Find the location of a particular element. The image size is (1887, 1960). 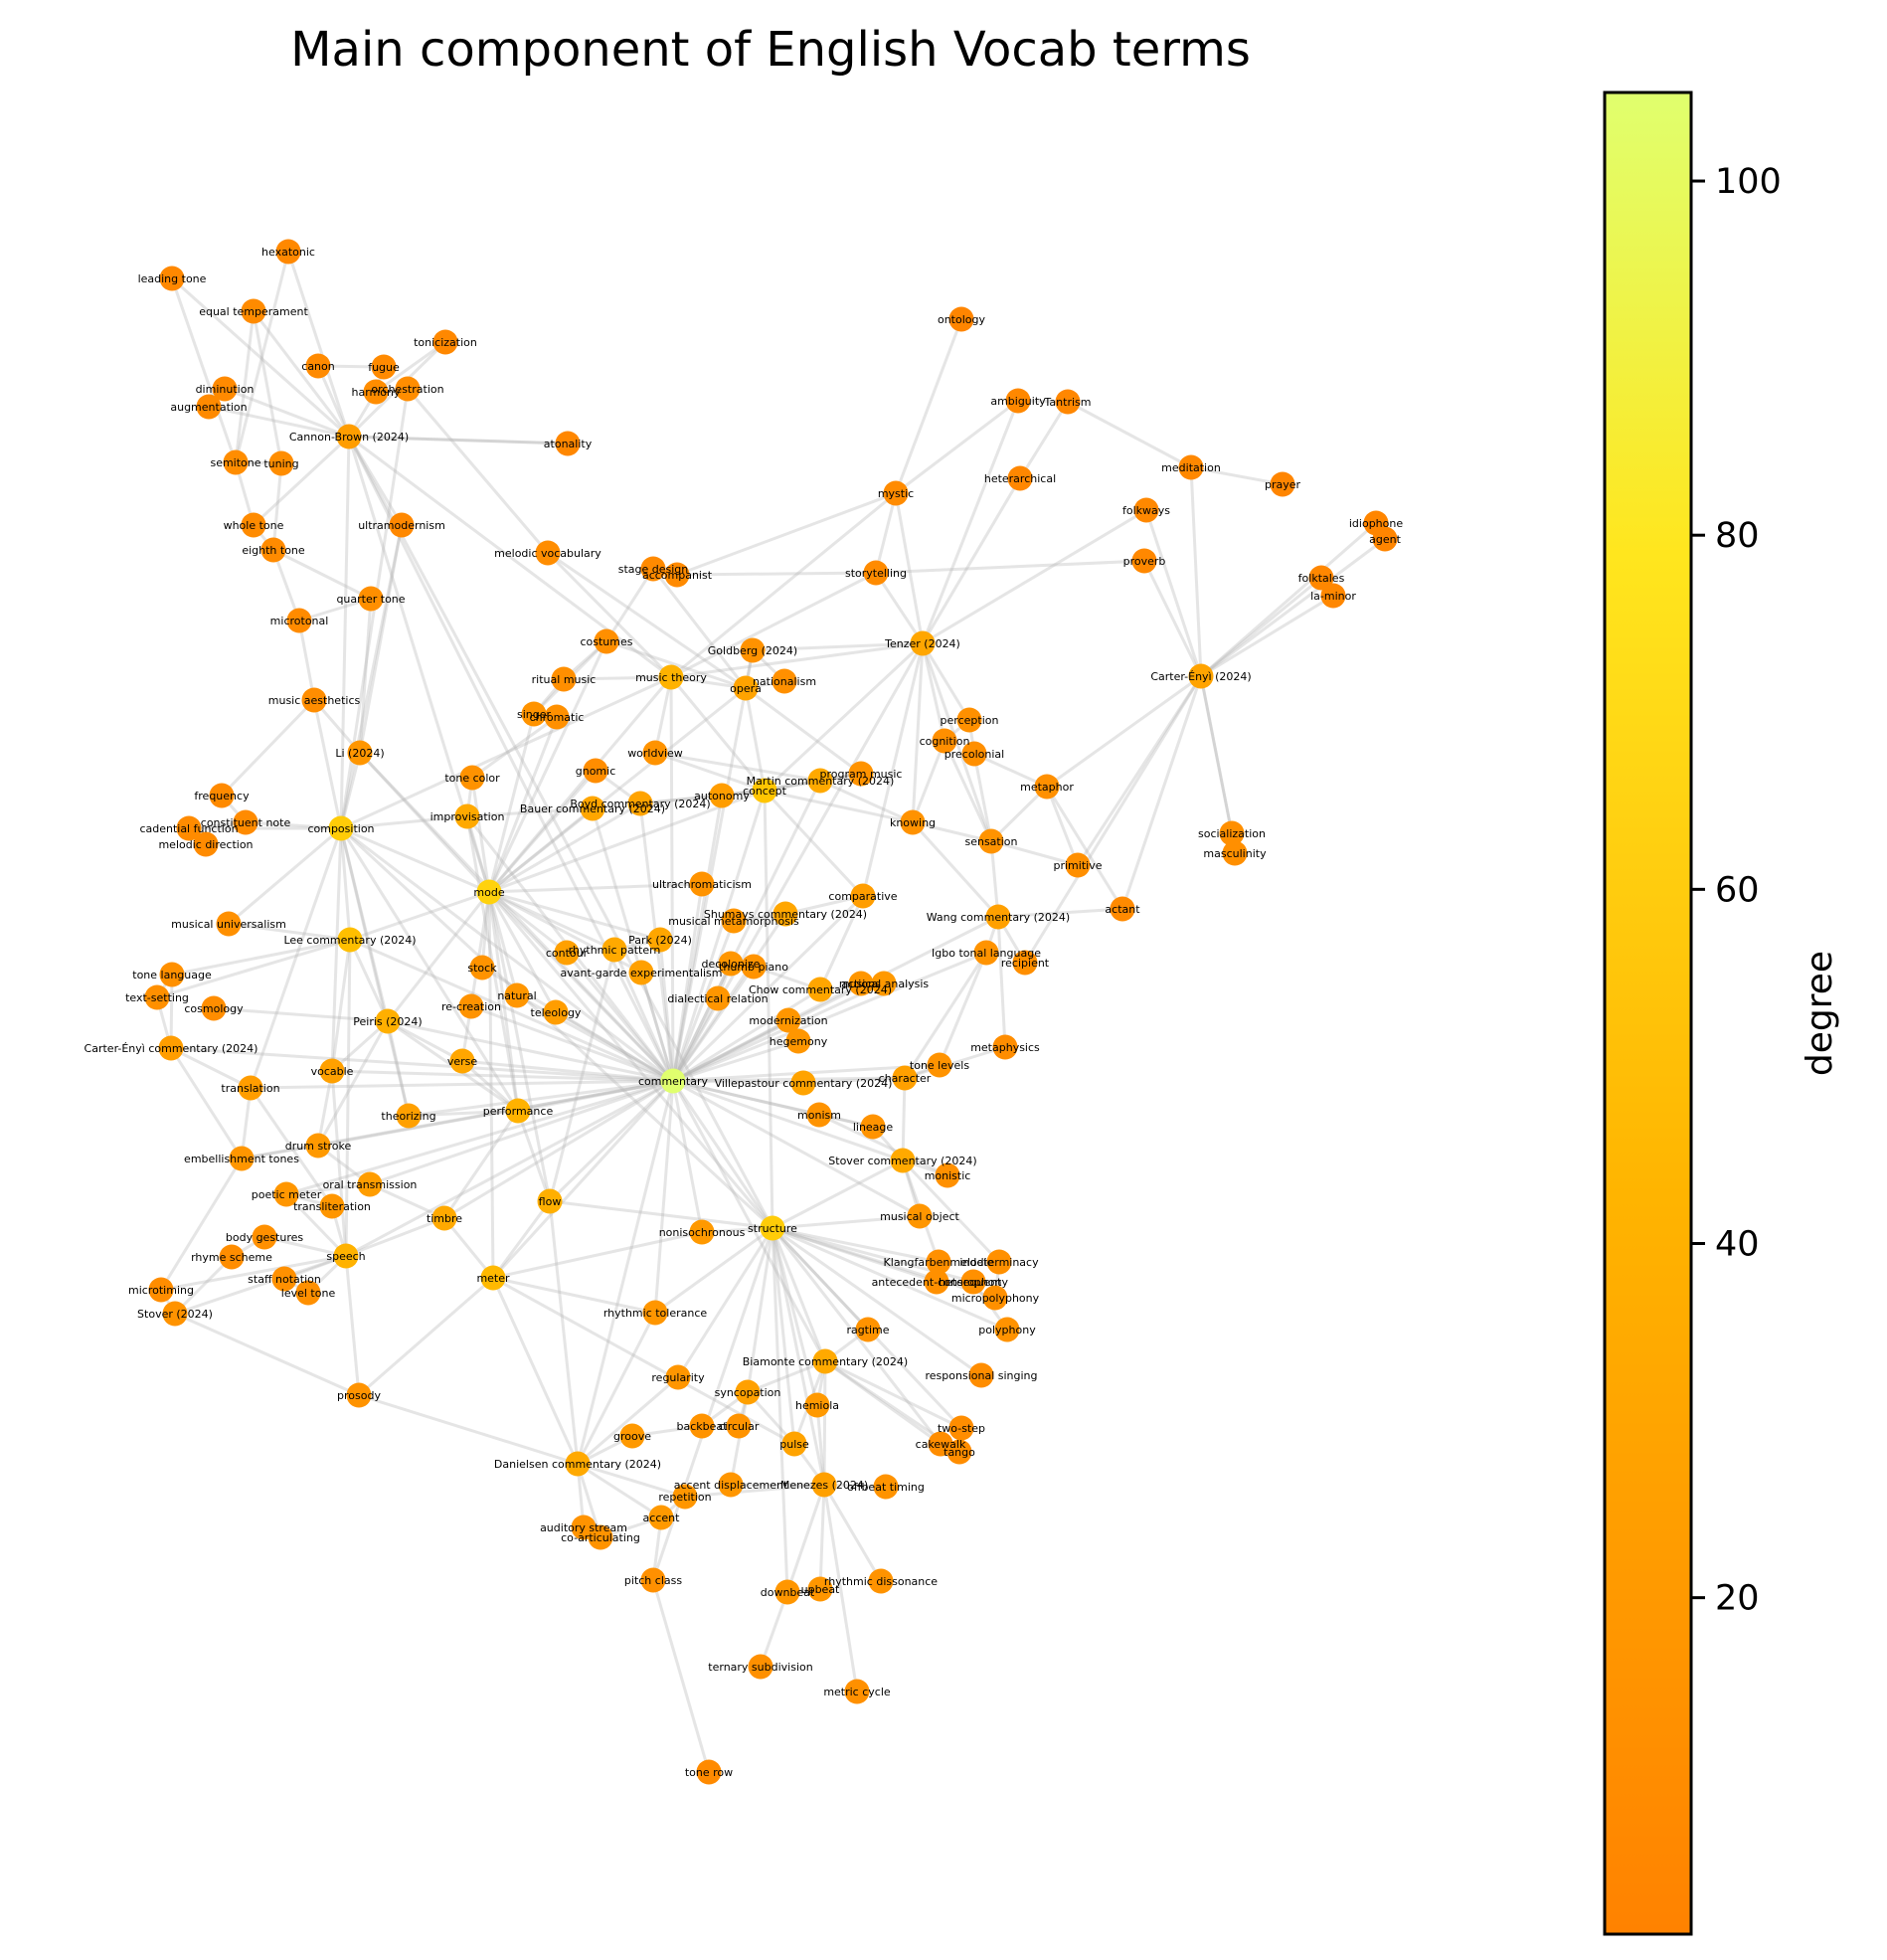

node-storytelling is located at coordinates (876, 573).